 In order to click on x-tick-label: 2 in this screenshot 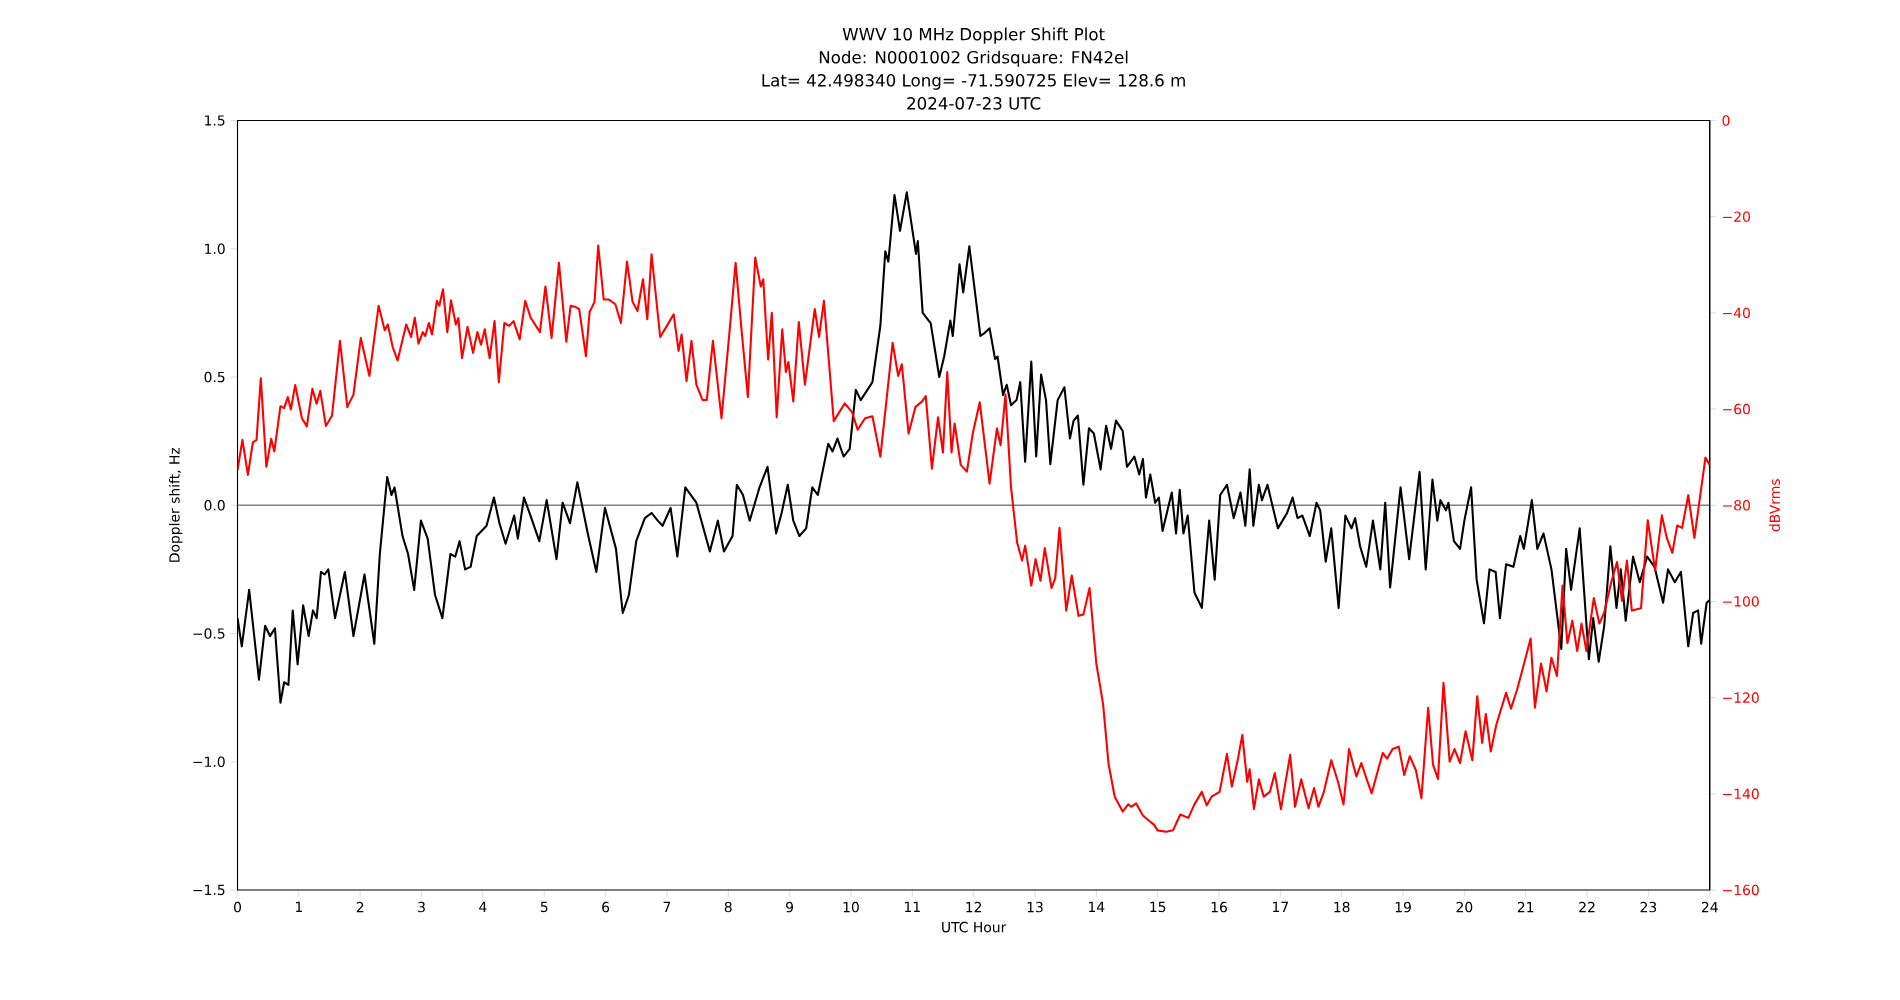, I will do `click(360, 907)`.